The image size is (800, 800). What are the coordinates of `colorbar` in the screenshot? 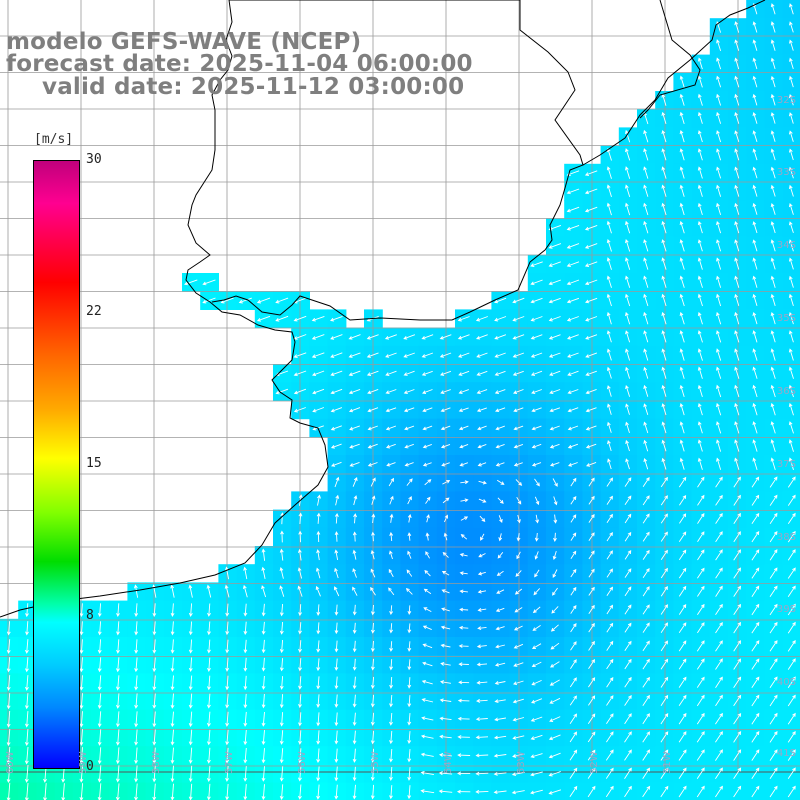 It's located at (56, 464).